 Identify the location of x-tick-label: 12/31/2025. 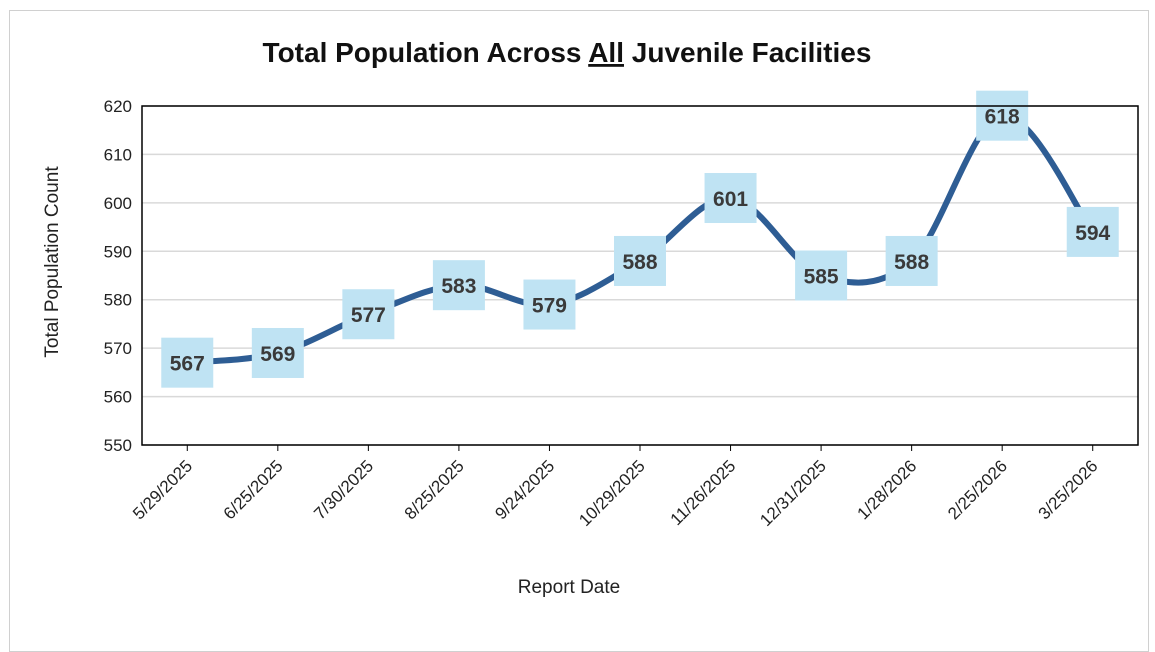
(793, 493).